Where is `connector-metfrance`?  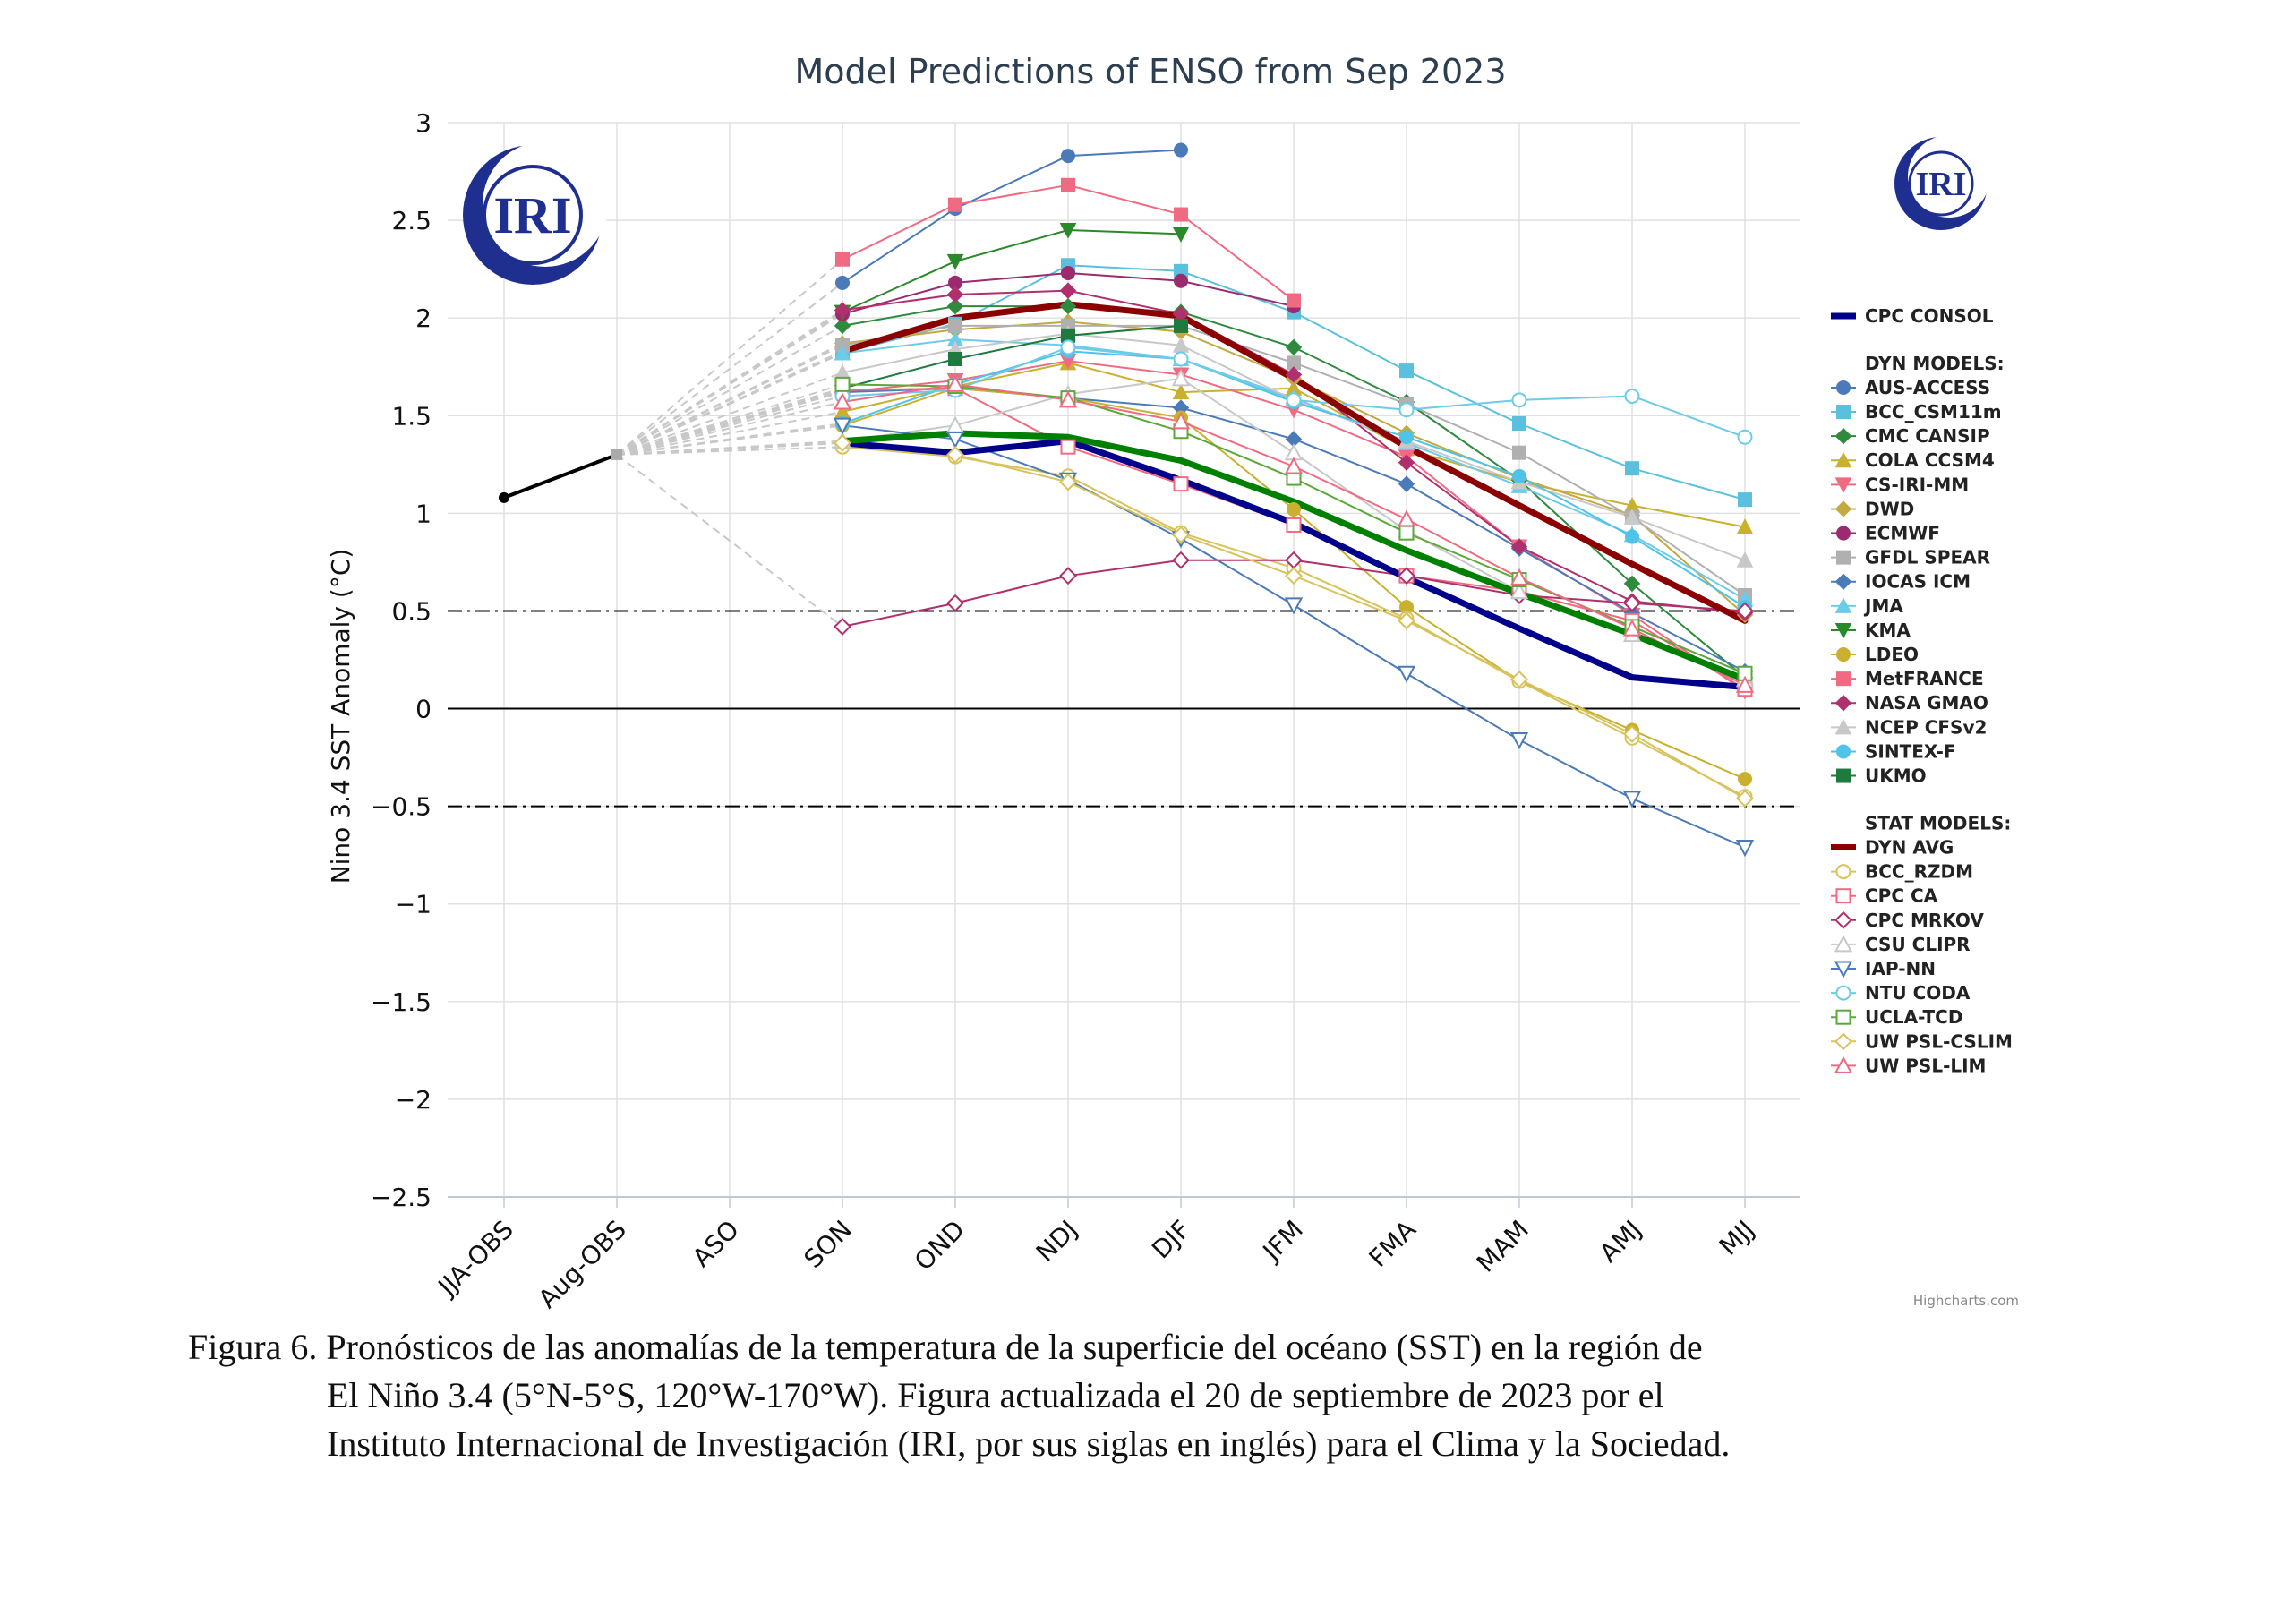 connector-metfrance is located at coordinates (729, 357).